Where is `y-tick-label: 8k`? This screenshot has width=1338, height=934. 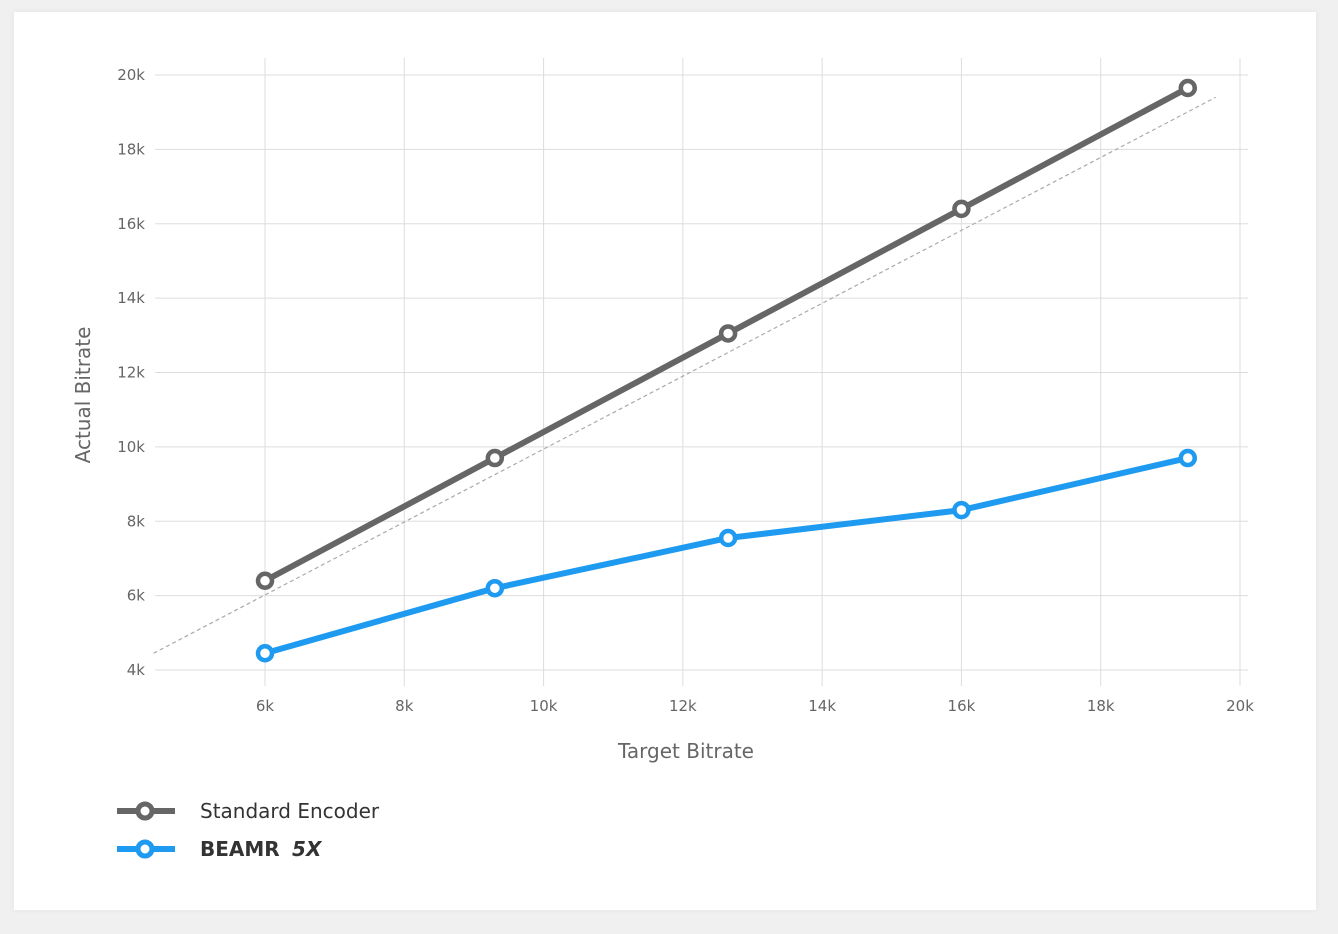
y-tick-label: 8k is located at coordinates (136, 521).